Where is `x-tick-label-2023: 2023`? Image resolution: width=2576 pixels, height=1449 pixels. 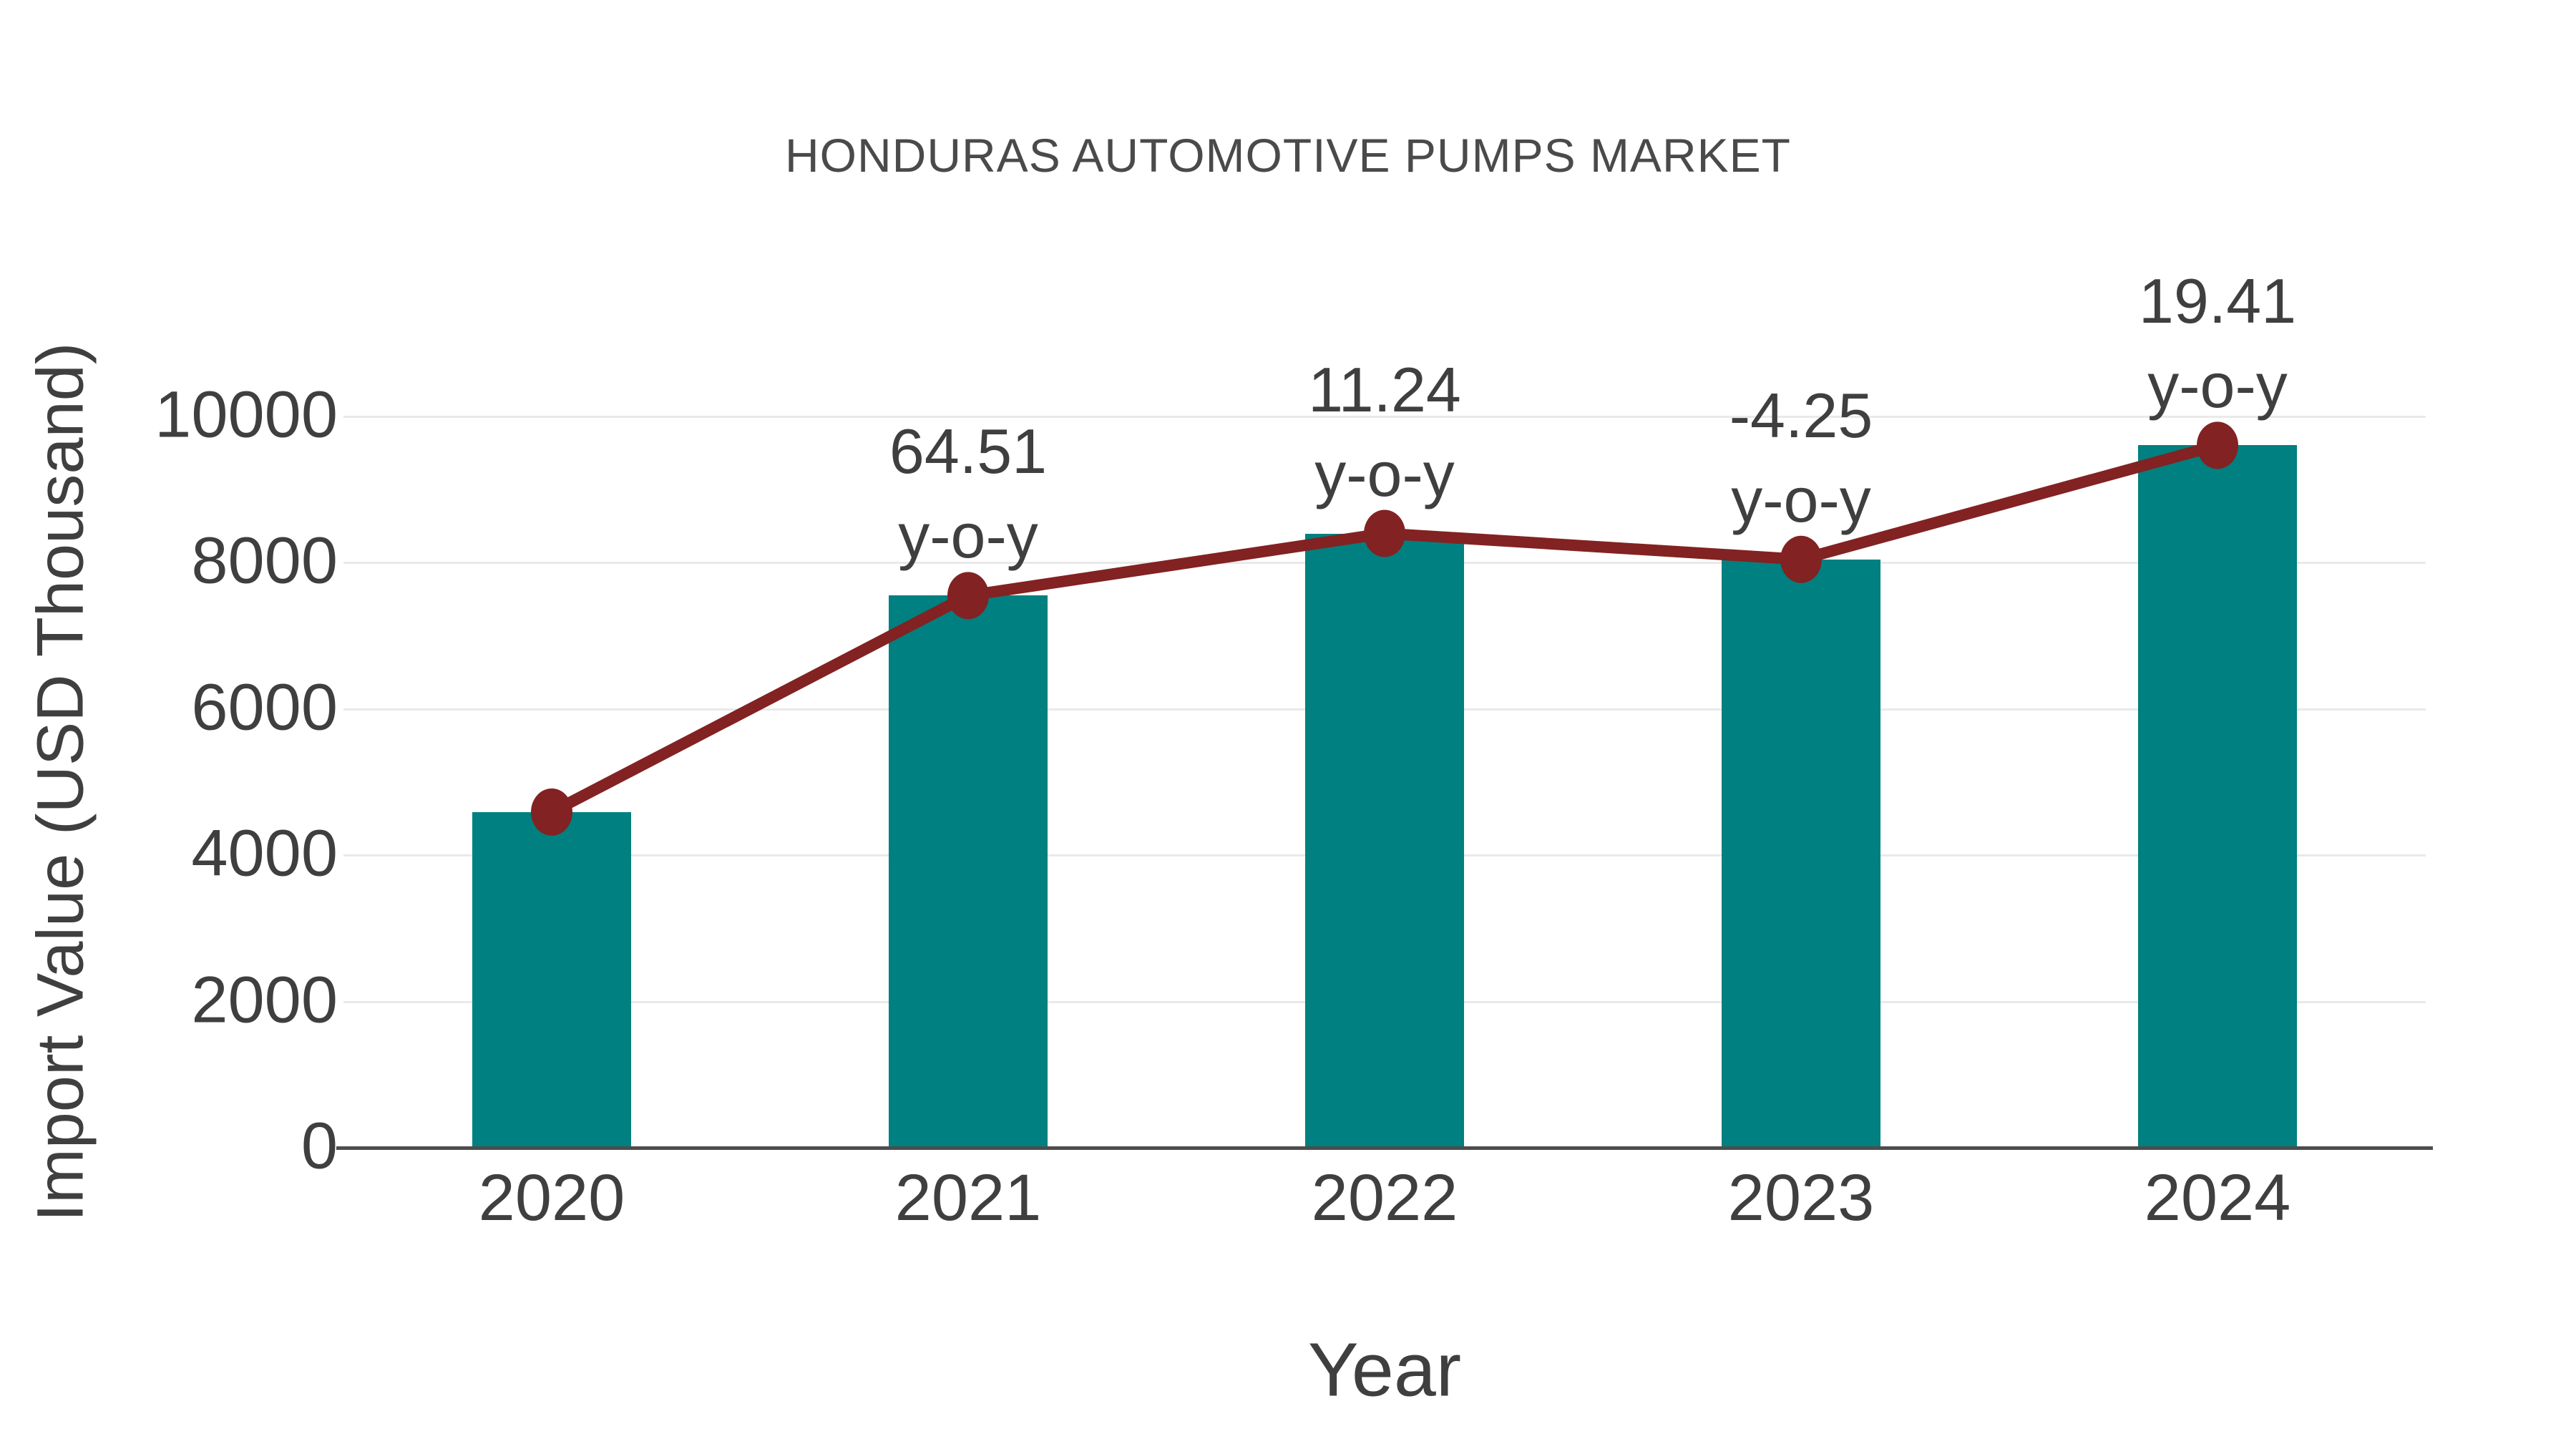 x-tick-label-2023: 2023 is located at coordinates (1801, 1197).